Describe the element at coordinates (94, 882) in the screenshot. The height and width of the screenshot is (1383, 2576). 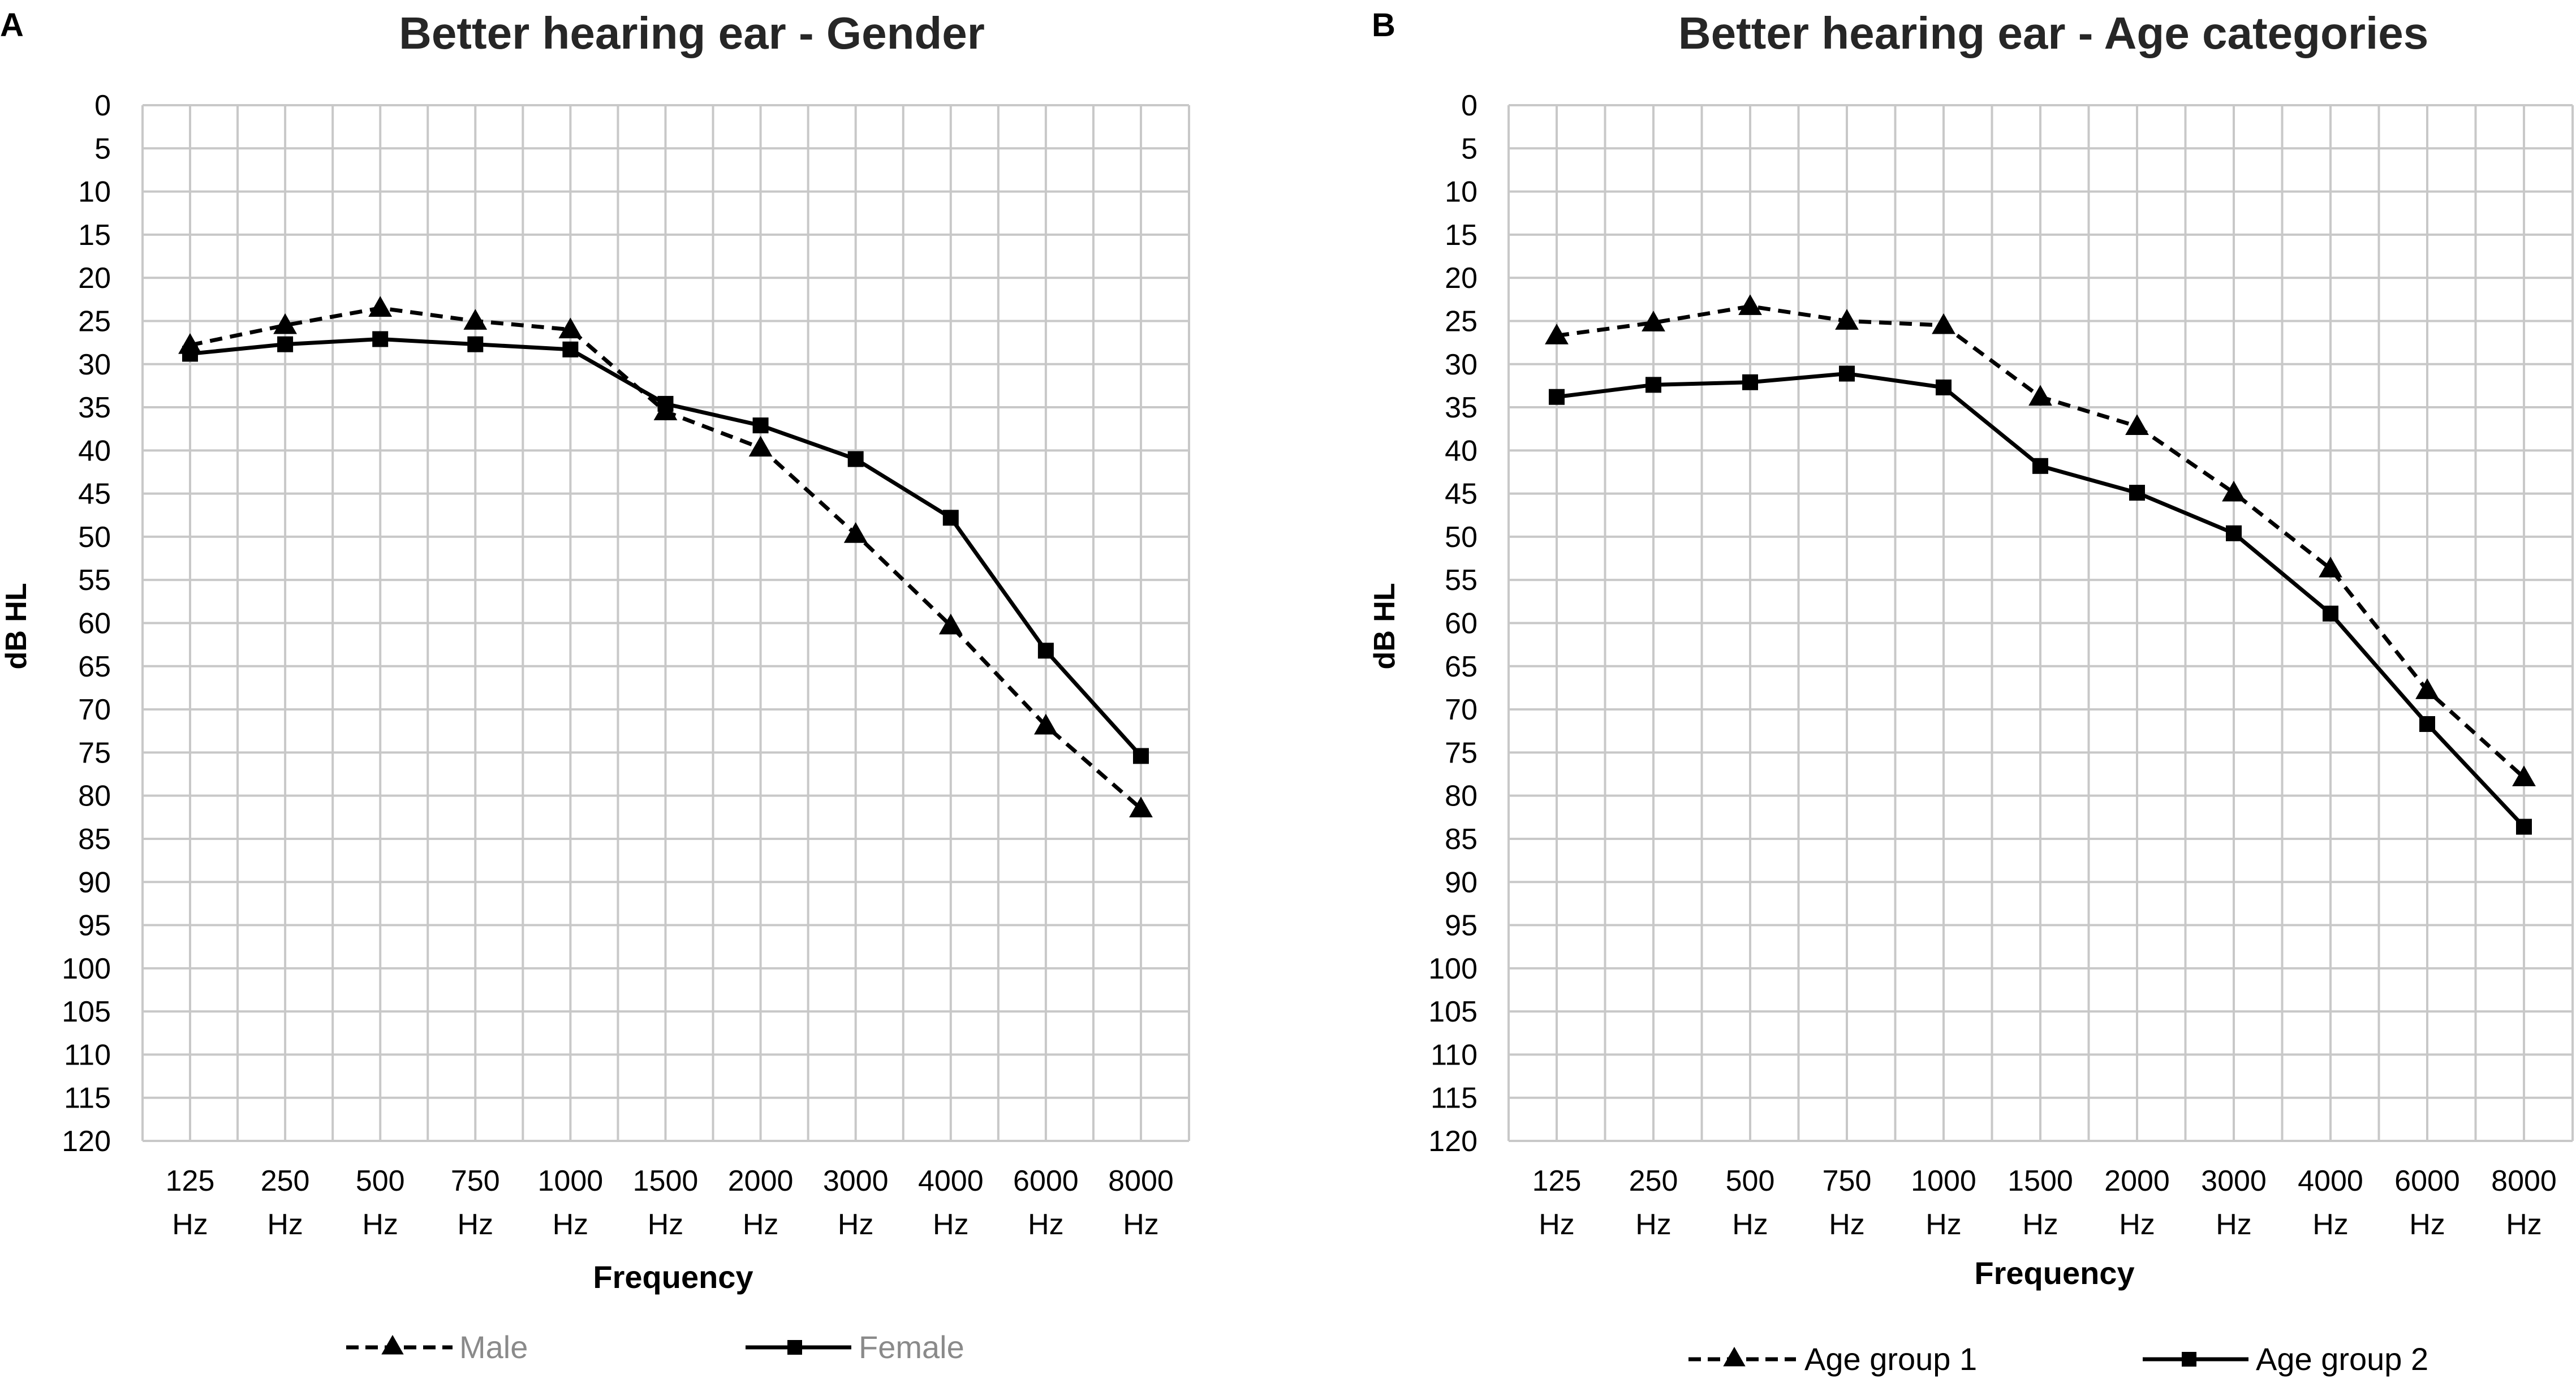
I see `y-tick-label: 90` at that location.